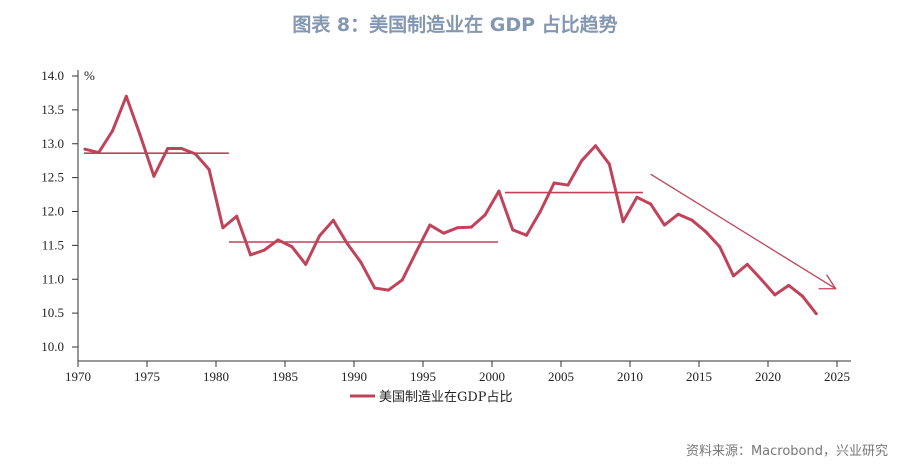 The image size is (910, 466). What do you see at coordinates (78, 376) in the screenshot?
I see `x-tick-label: 1970` at bounding box center [78, 376].